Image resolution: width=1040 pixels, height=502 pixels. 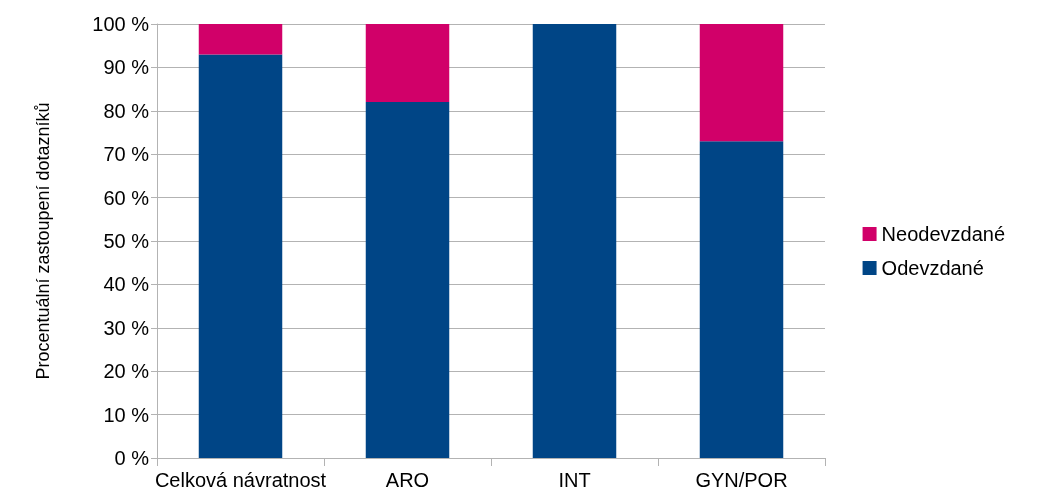 What do you see at coordinates (574, 480) in the screenshot?
I see `x-tick-label: INT` at bounding box center [574, 480].